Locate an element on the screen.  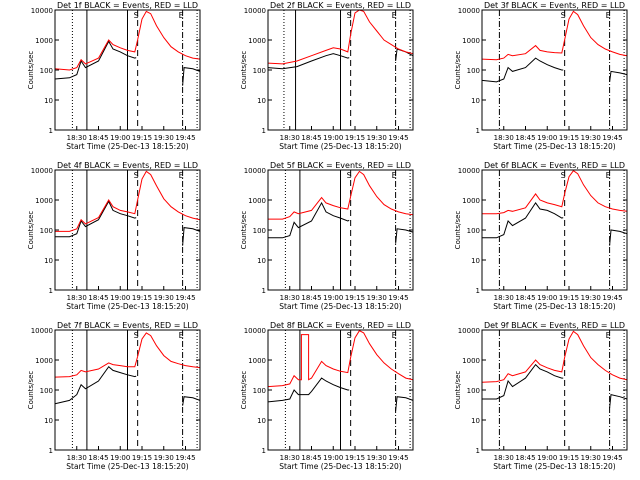
panel-title: Det 3f BLACK = Events, RED = LLD is located at coordinates (554, 5).